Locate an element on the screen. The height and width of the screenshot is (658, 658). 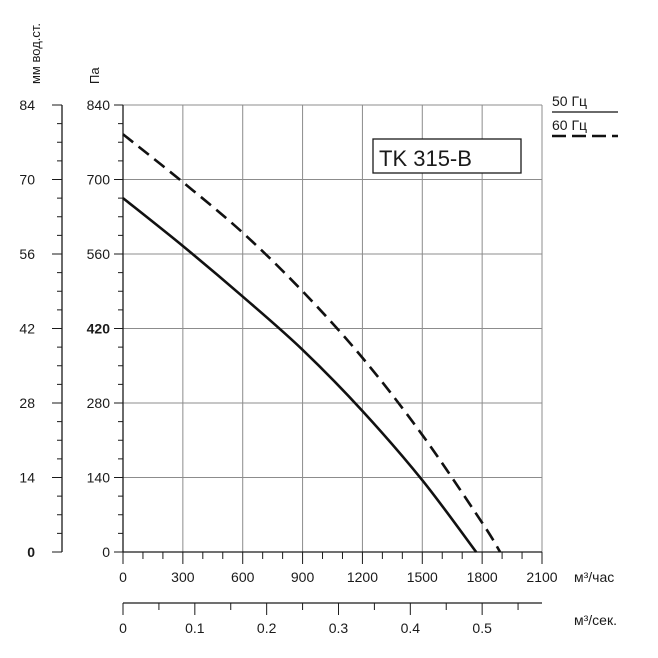
legend-label: 60 Гц is located at coordinates (569, 125).